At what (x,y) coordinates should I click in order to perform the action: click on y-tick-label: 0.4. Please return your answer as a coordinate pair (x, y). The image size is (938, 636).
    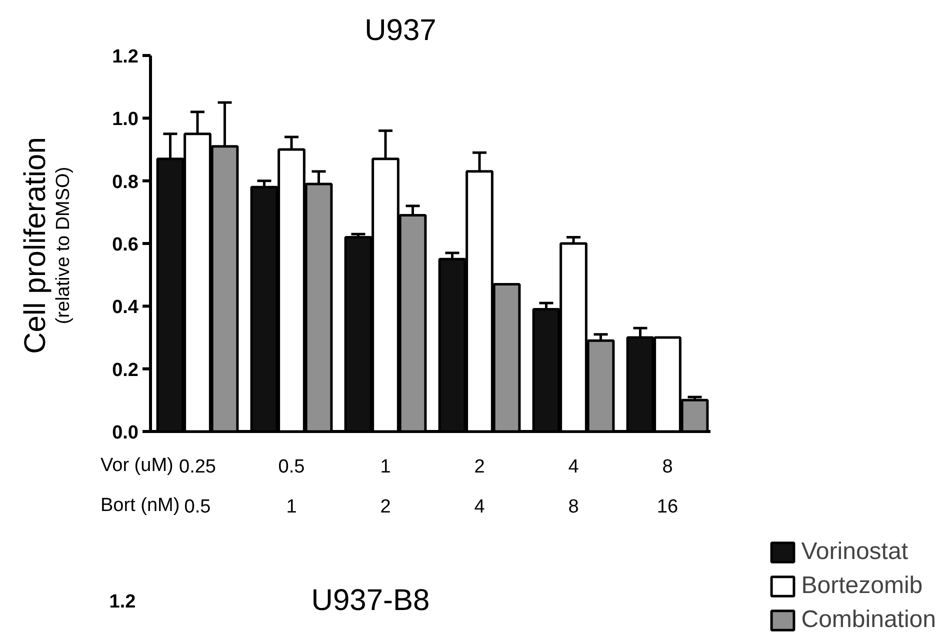
    Looking at the image, I should click on (125, 307).